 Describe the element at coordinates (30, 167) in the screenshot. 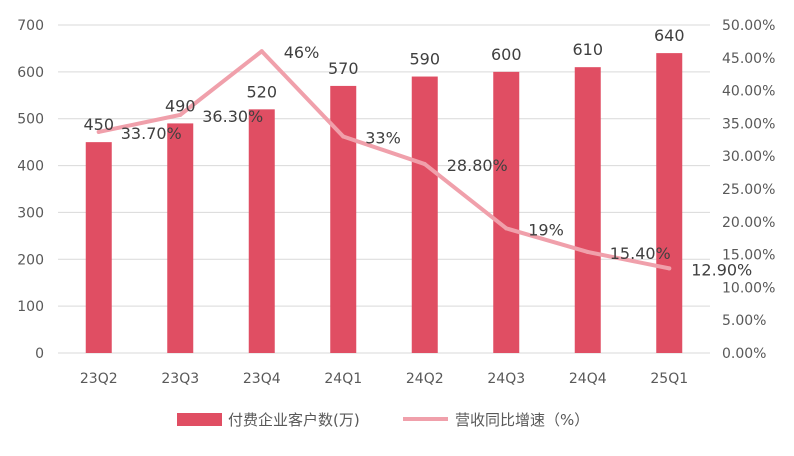

I see `y-left-tick-label: 400` at that location.